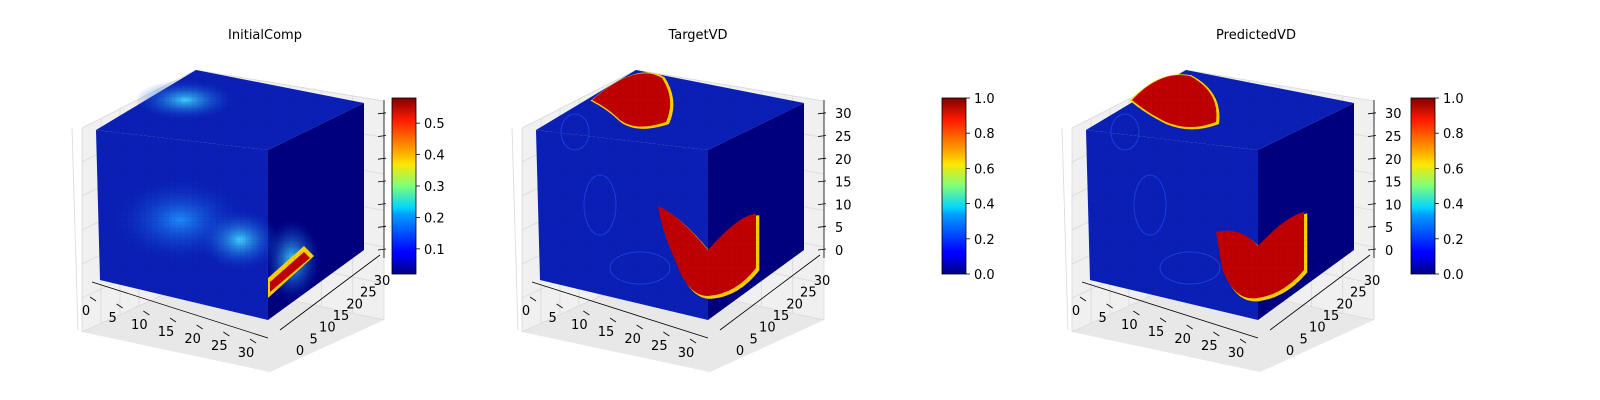  What do you see at coordinates (434, 187) in the screenshot?
I see `colorbar-tick-label: 0.3` at bounding box center [434, 187].